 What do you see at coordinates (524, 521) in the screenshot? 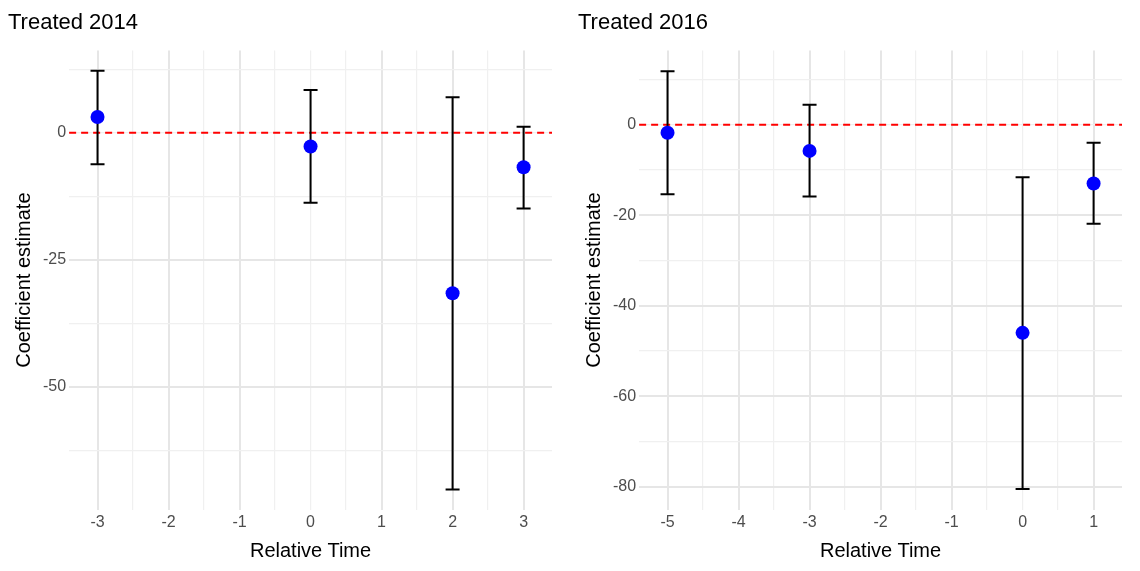
I see `x-tick-label: 3` at bounding box center [524, 521].